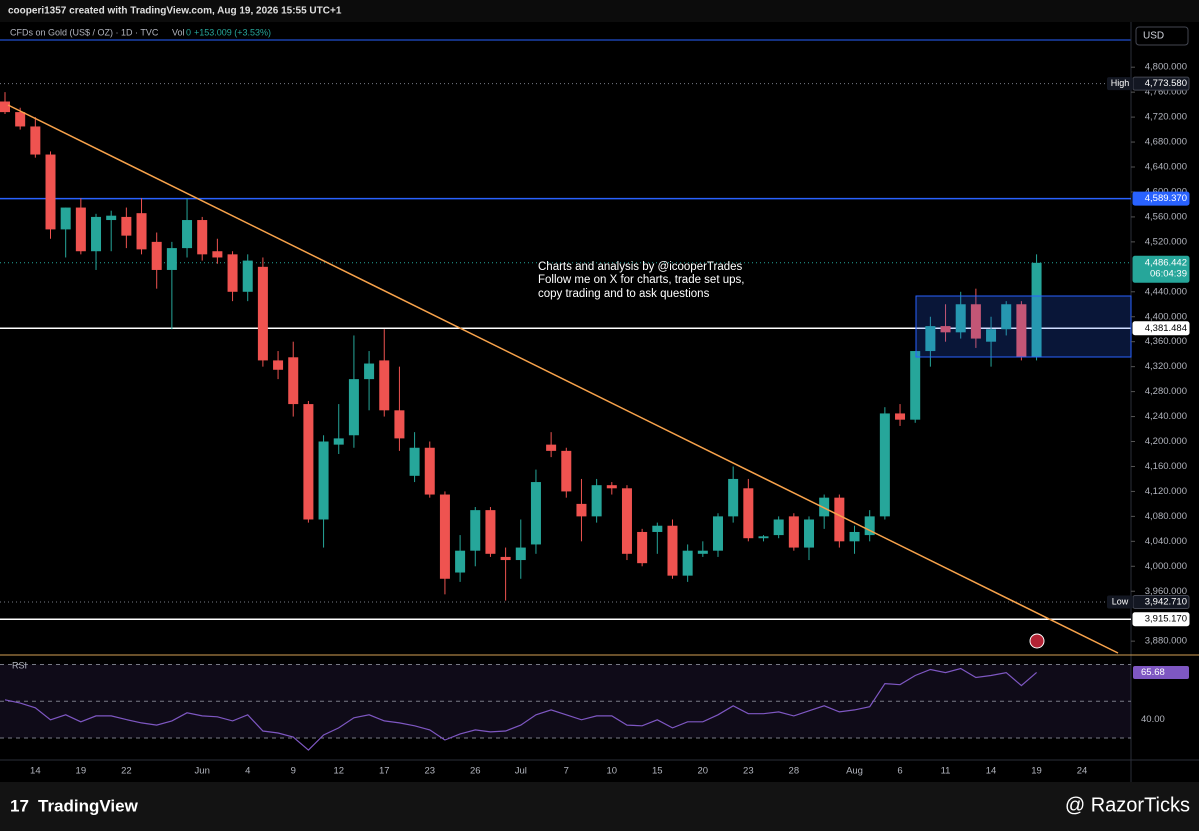  What do you see at coordinates (1166, 591) in the screenshot?
I see `y-tick-label: 3,960.000` at bounding box center [1166, 591].